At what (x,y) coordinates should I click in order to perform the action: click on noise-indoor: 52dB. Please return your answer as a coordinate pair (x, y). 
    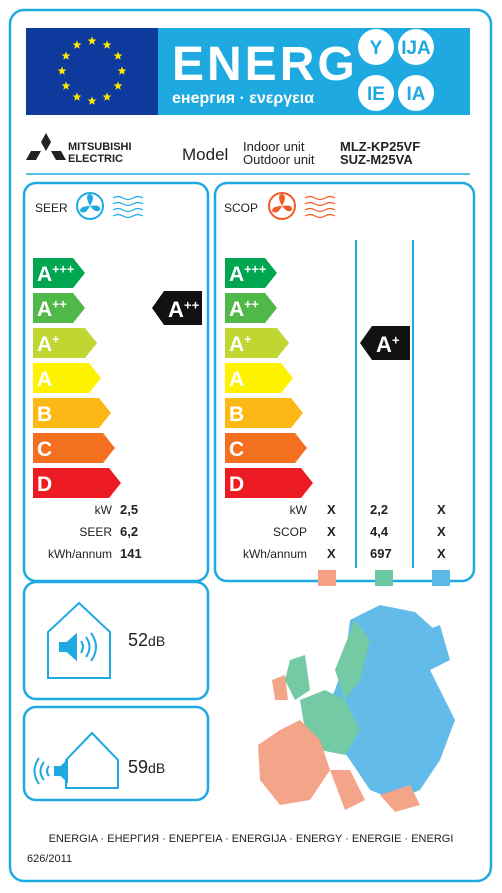
    Looking at the image, I should click on (146, 640).